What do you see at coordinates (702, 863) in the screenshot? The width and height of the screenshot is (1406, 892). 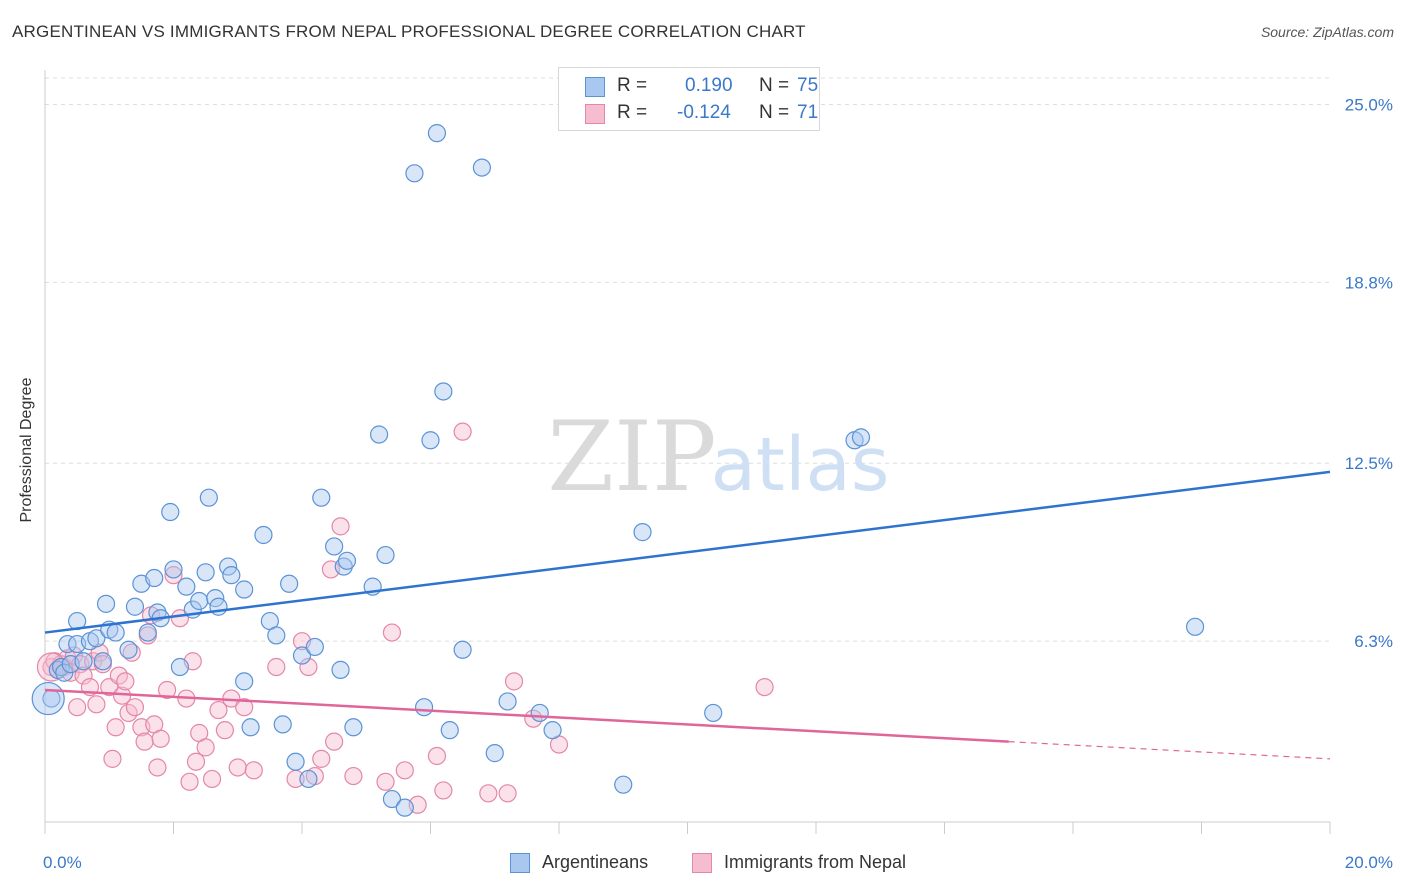 I see `bottom-legend-swatch-pink` at bounding box center [702, 863].